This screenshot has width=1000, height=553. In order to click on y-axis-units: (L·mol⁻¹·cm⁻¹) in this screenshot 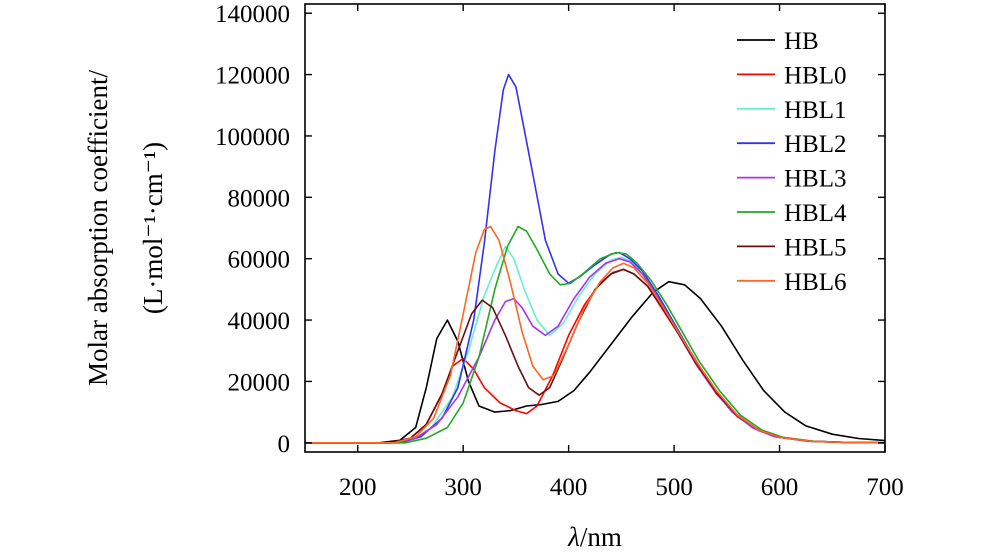, I will do `click(153, 228)`.